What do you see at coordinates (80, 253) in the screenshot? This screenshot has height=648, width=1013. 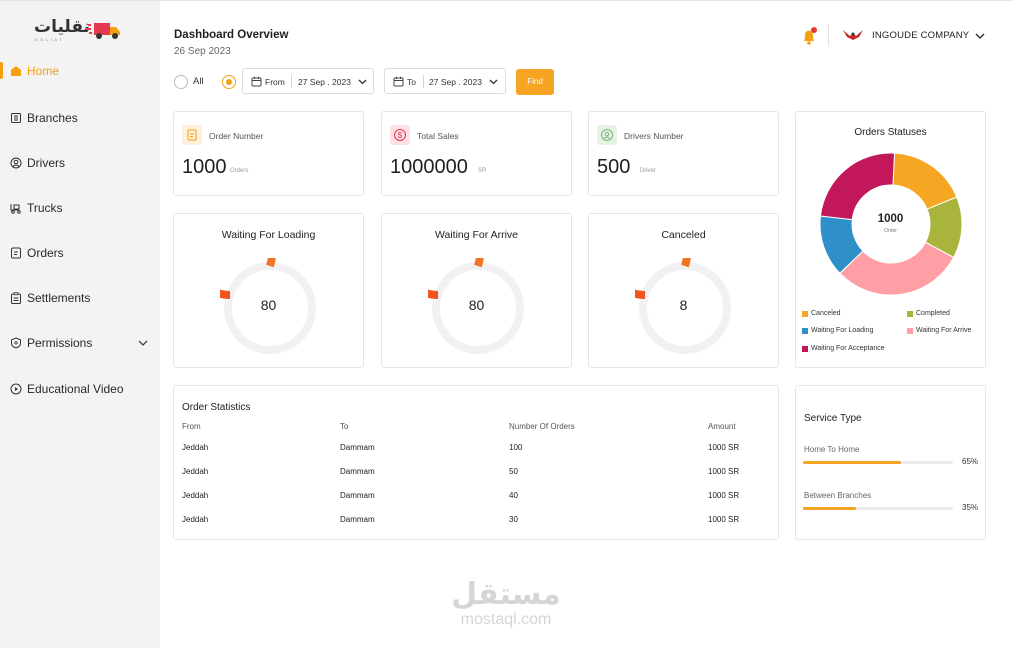 I see `sidebar-item-orders: Orders` at bounding box center [80, 253].